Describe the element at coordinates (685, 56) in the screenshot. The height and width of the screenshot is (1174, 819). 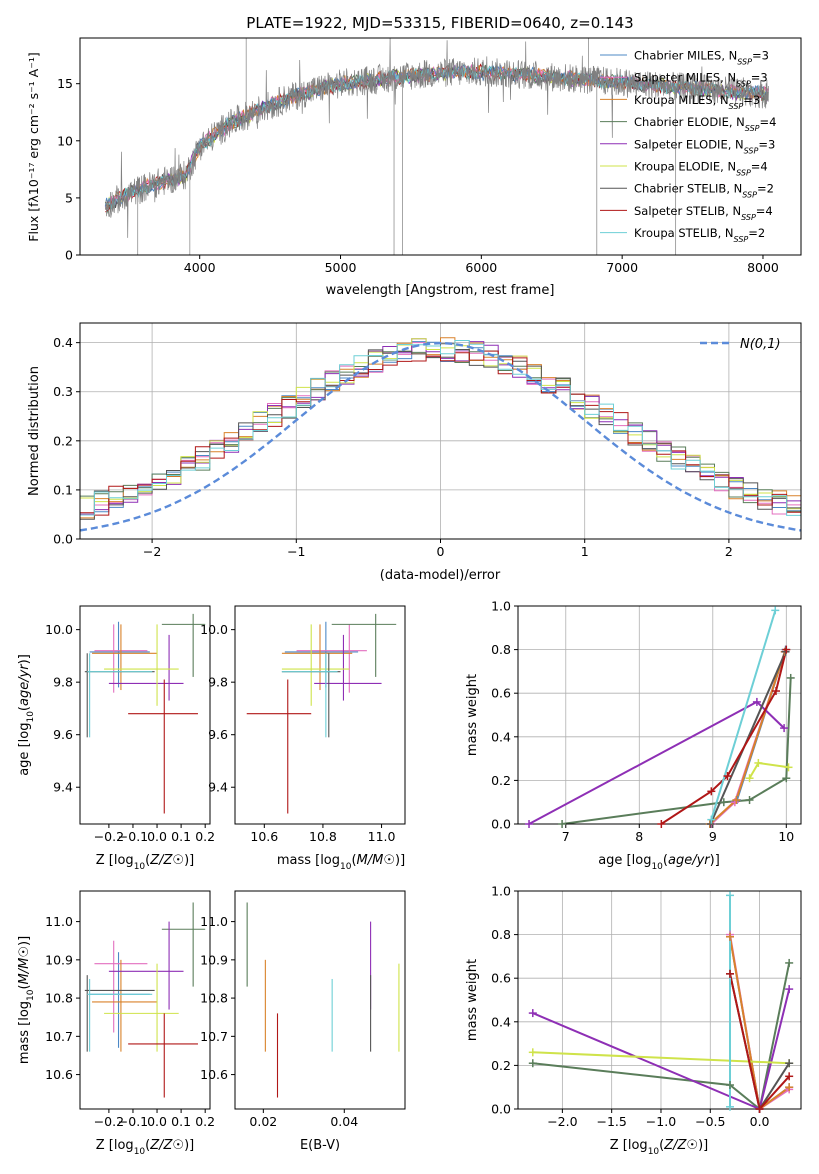
I see `legend-text: Chabrier MILES, N` at that location.